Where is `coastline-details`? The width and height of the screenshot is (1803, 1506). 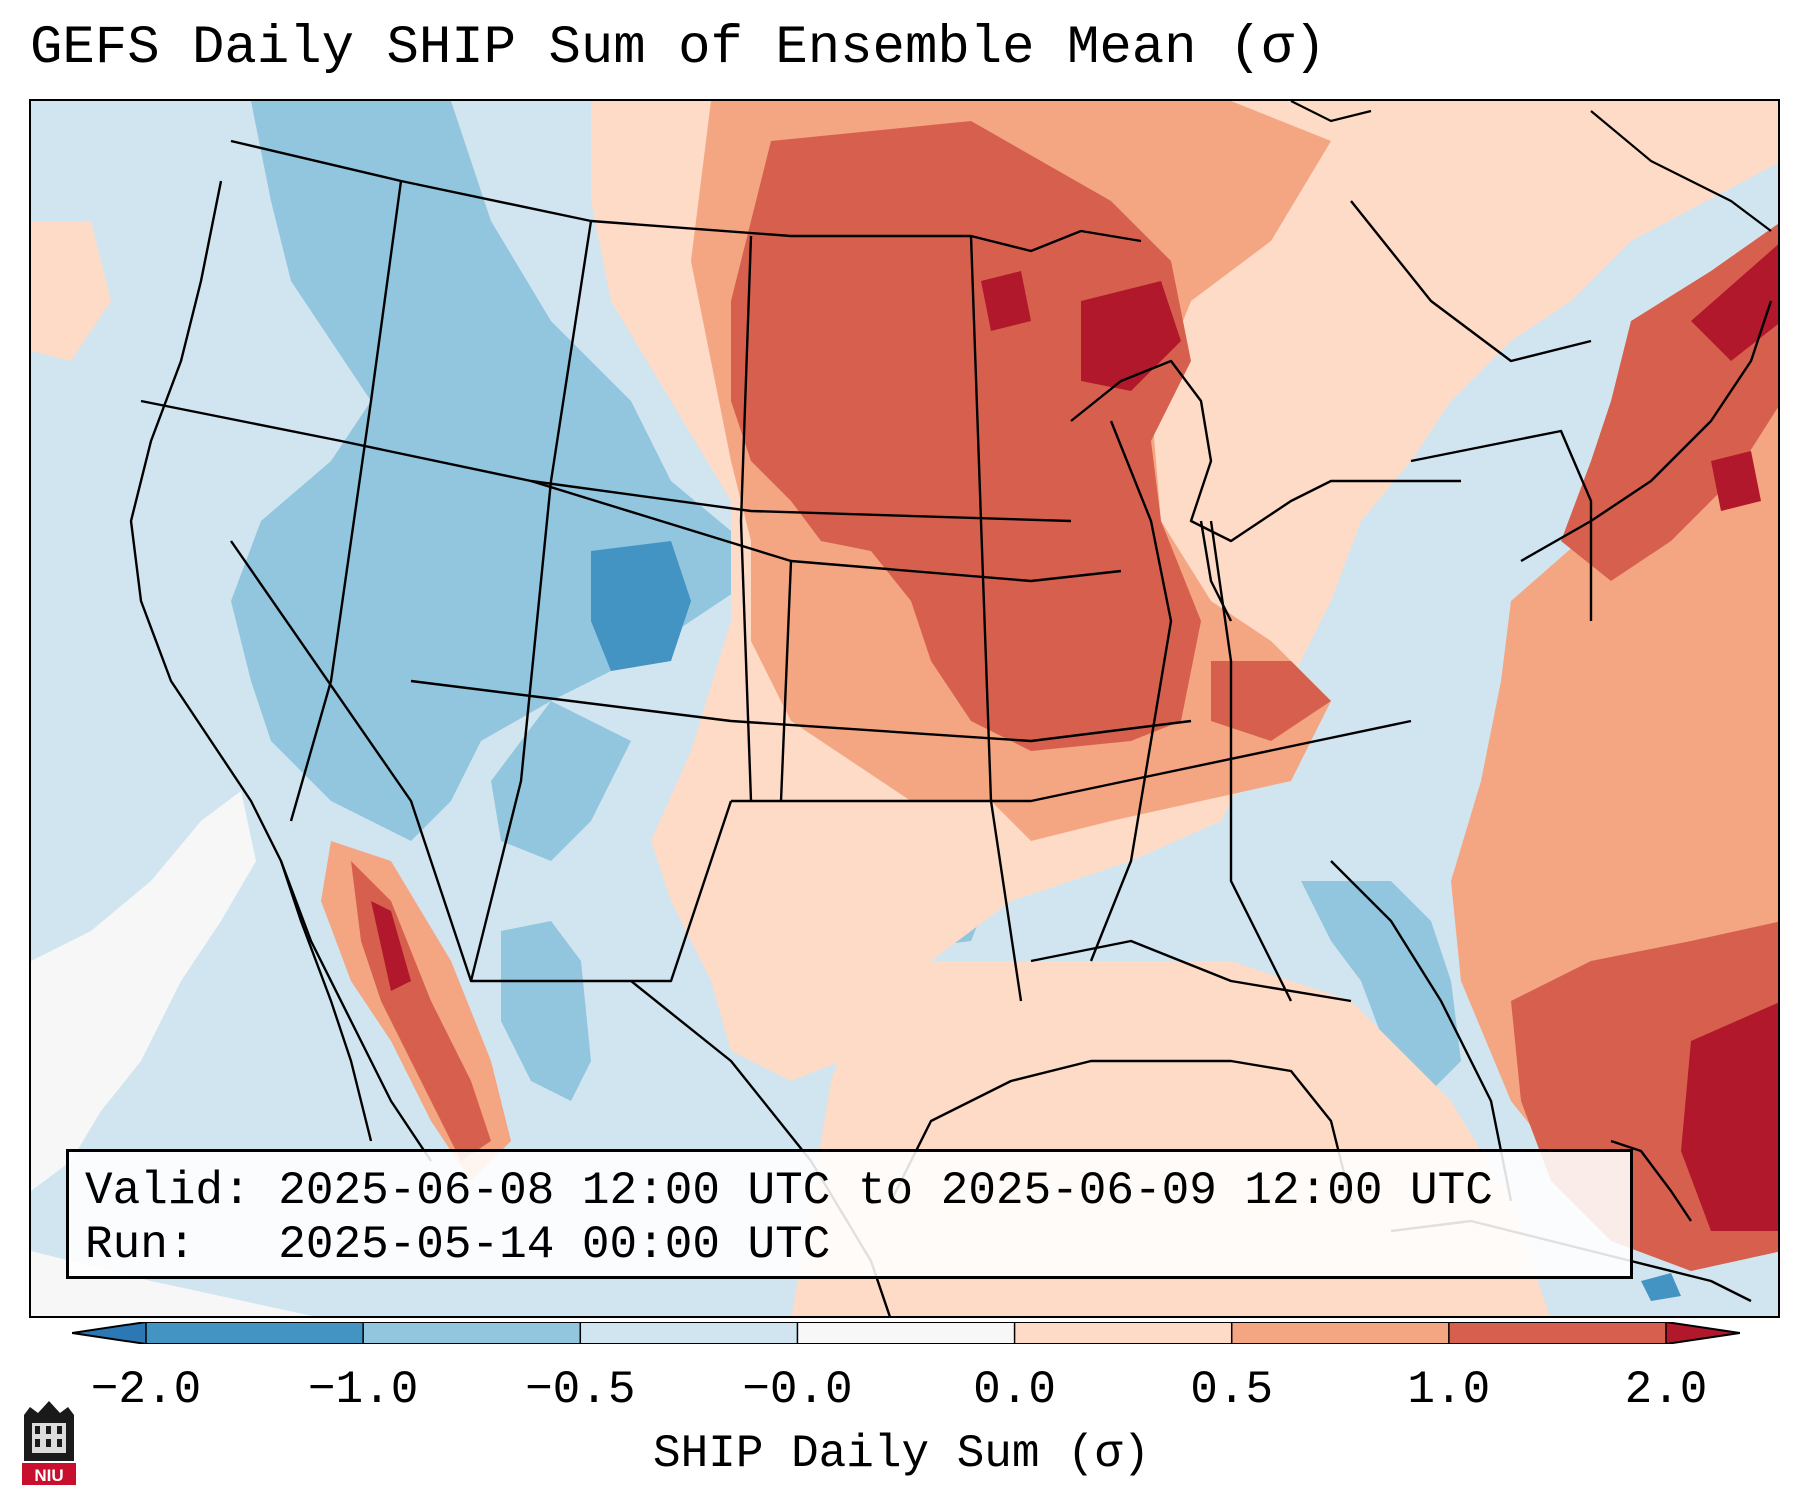 coastline-details is located at coordinates (1531, 166).